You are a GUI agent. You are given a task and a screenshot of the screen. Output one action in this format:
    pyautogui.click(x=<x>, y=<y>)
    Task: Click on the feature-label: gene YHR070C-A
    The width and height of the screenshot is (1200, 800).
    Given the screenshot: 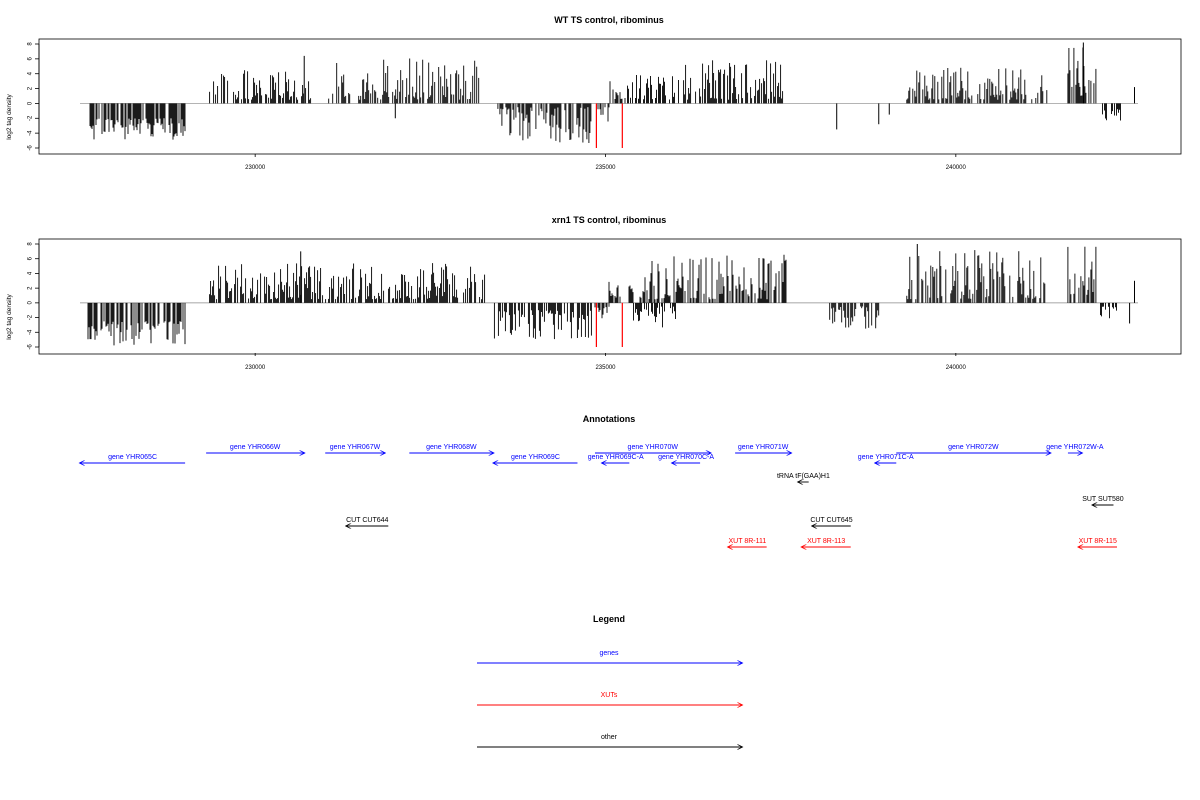 What is the action you would take?
    pyautogui.click(x=686, y=457)
    